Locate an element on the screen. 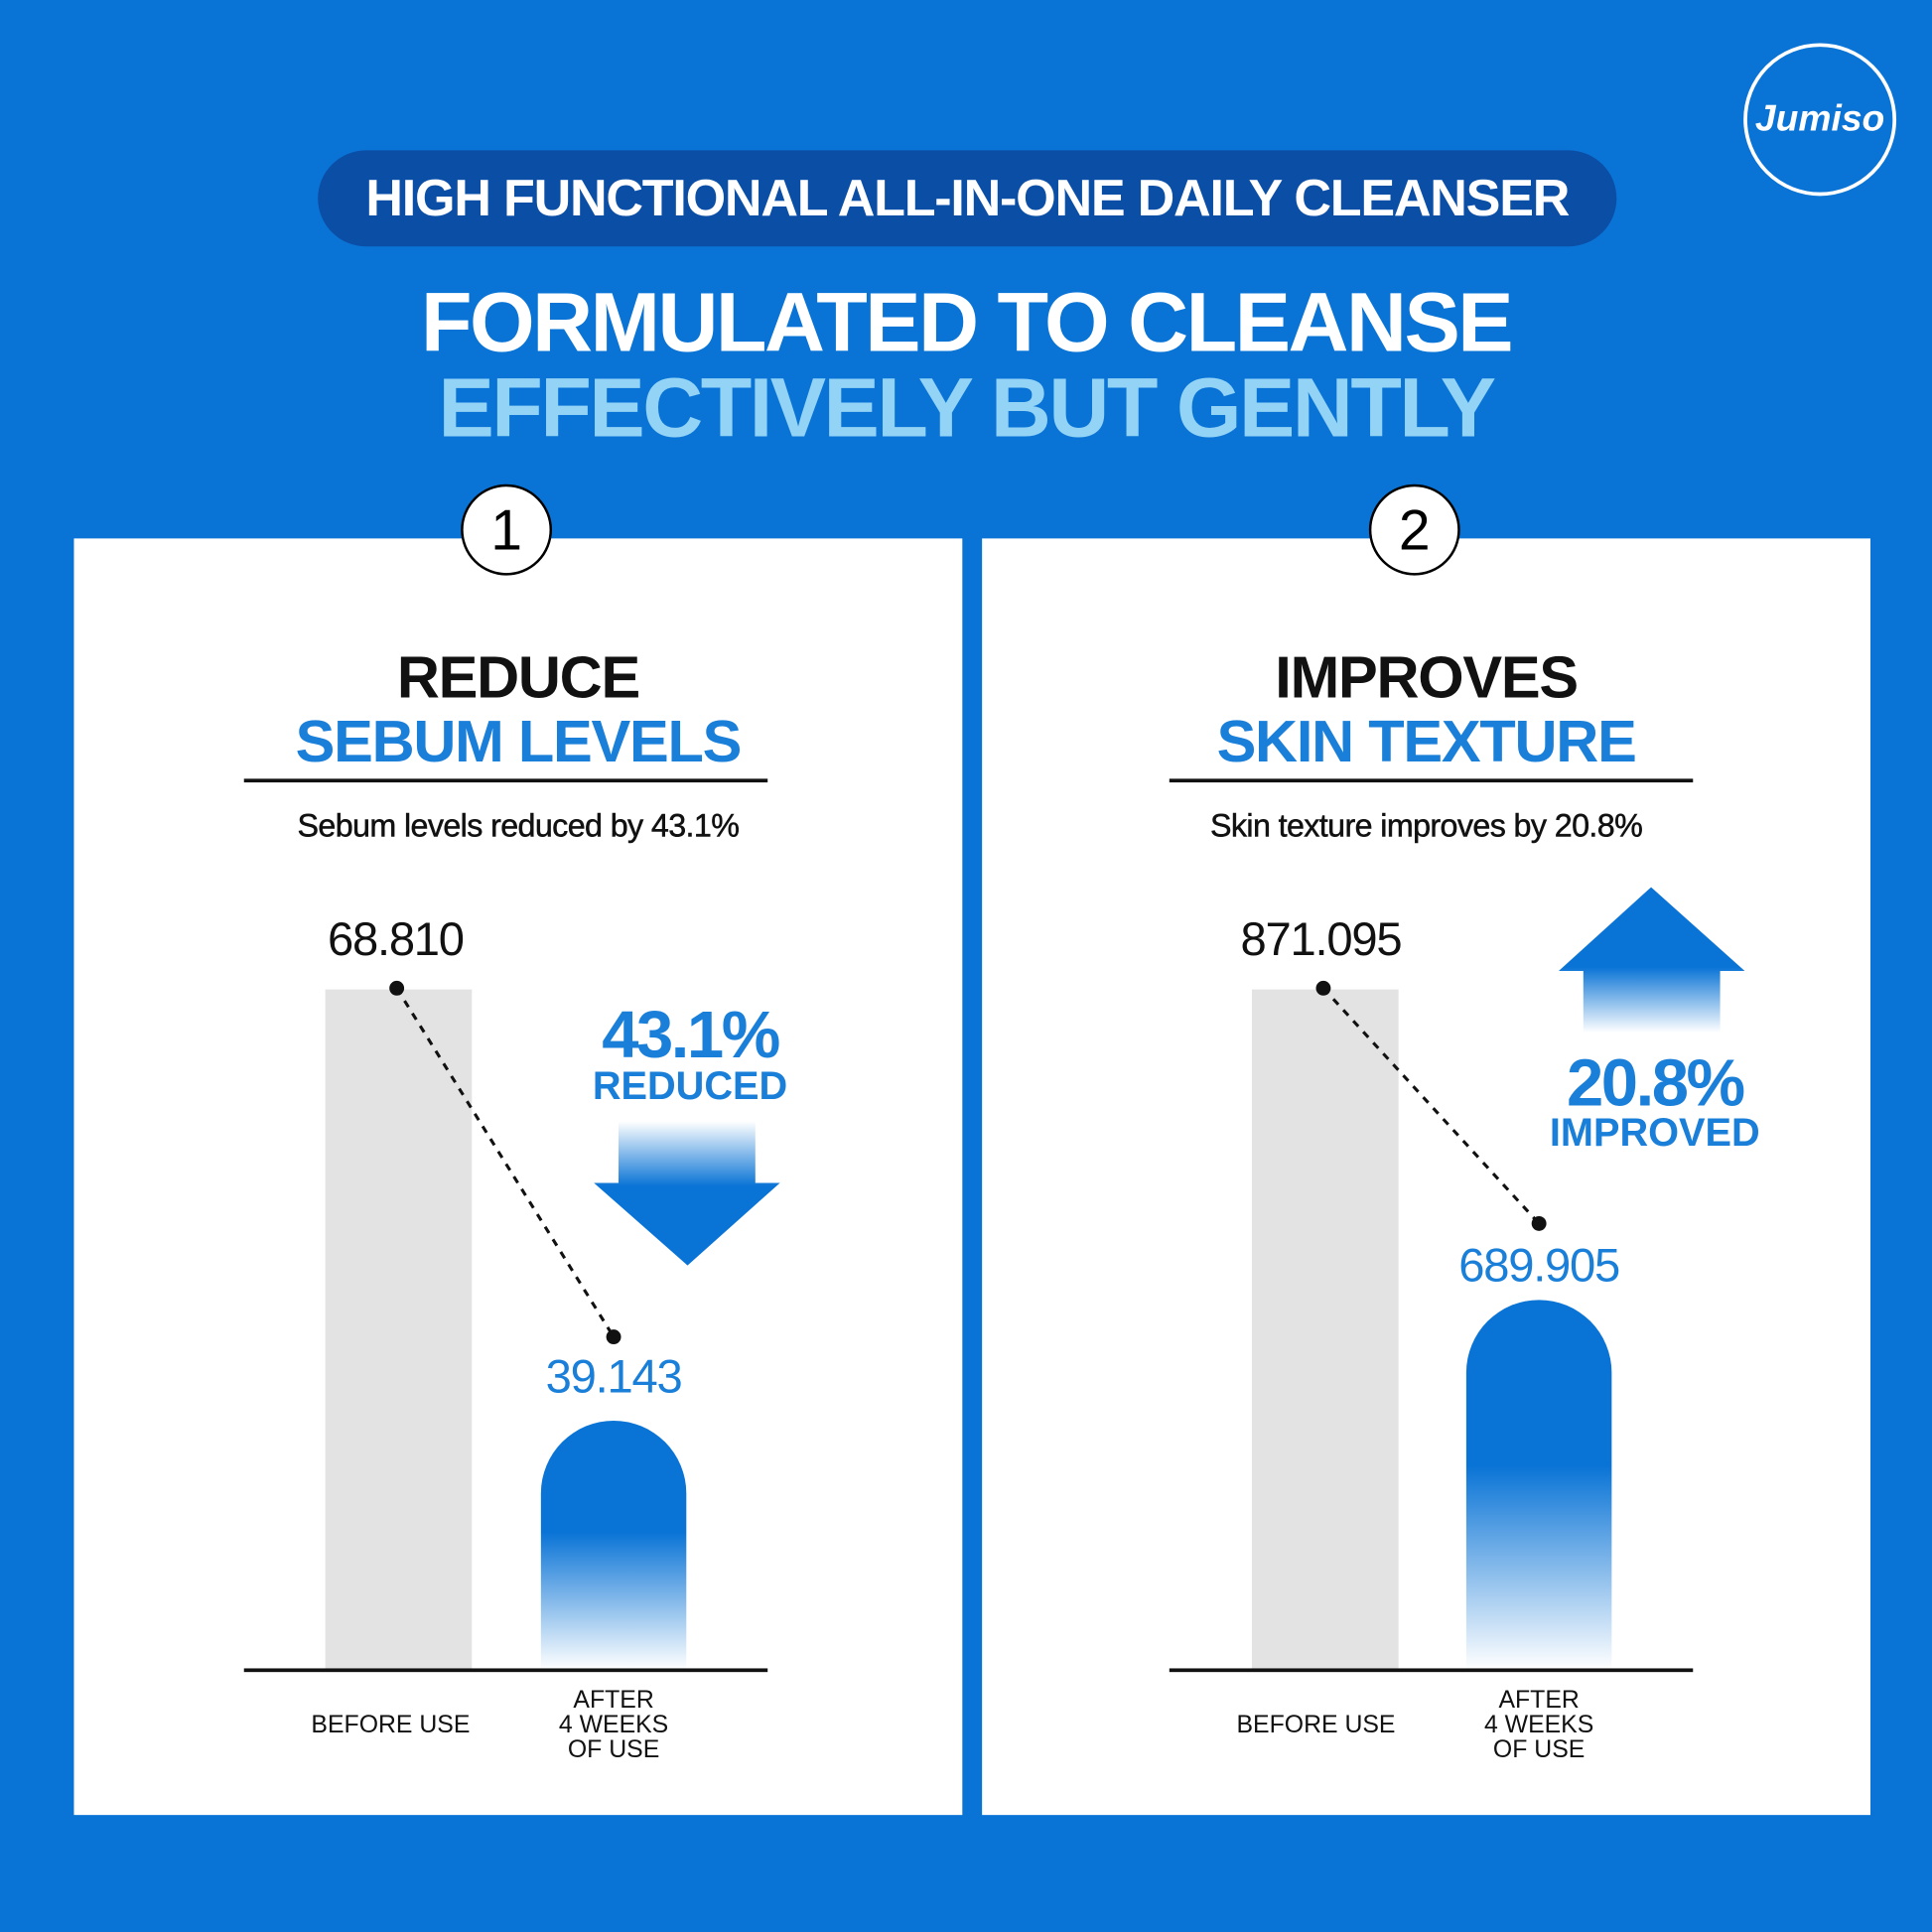  logo-text: Jumiso is located at coordinates (1820, 119).